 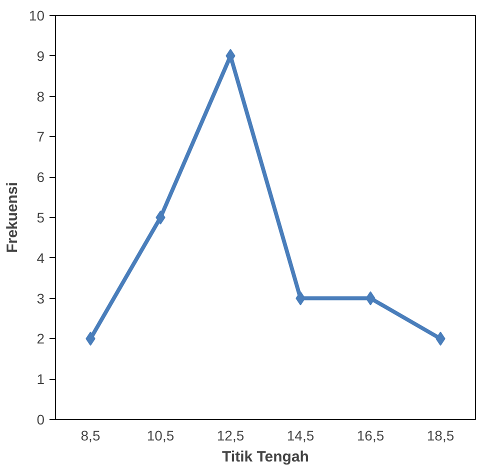 I want to click on y-tick-label: 10, so click(x=36, y=16).